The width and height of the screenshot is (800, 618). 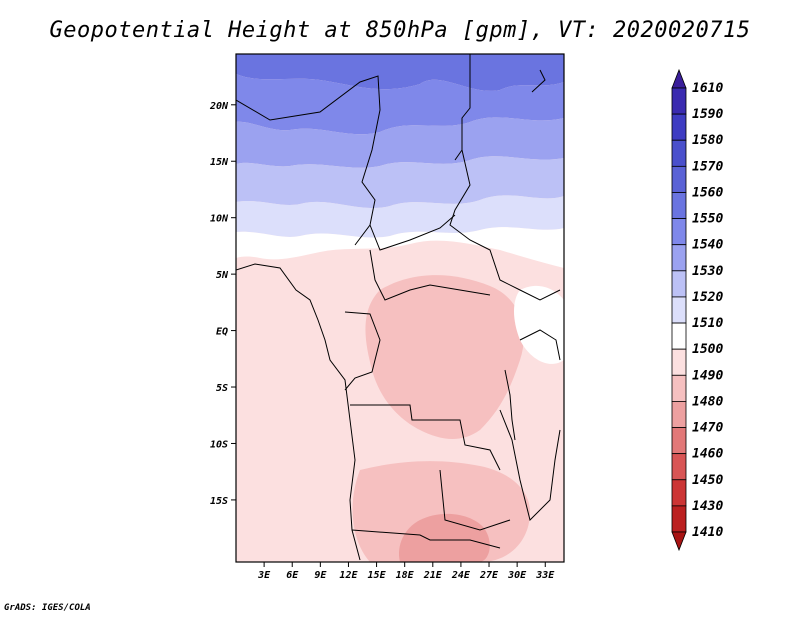 What do you see at coordinates (444, 357) in the screenshot?
I see `band-1490-core` at bounding box center [444, 357].